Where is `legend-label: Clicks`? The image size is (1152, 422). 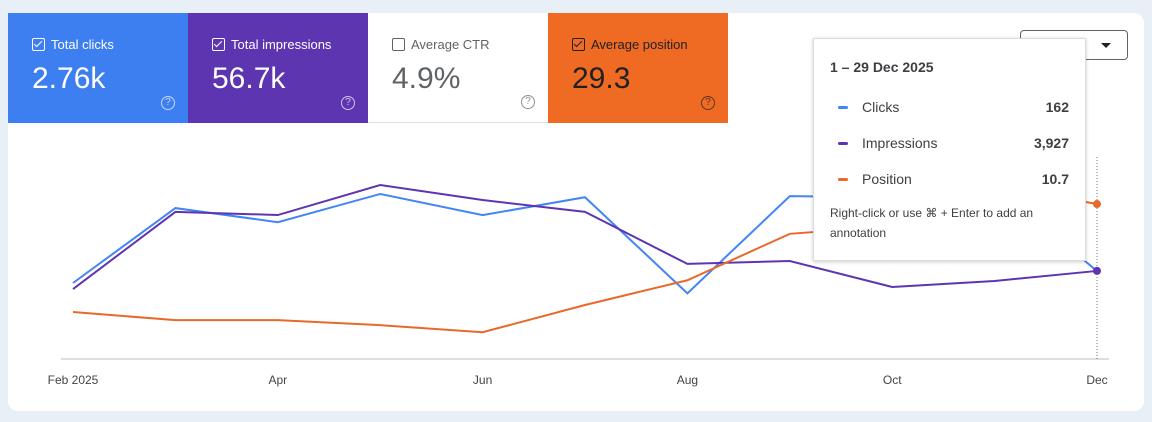 legend-label: Clicks is located at coordinates (881, 107).